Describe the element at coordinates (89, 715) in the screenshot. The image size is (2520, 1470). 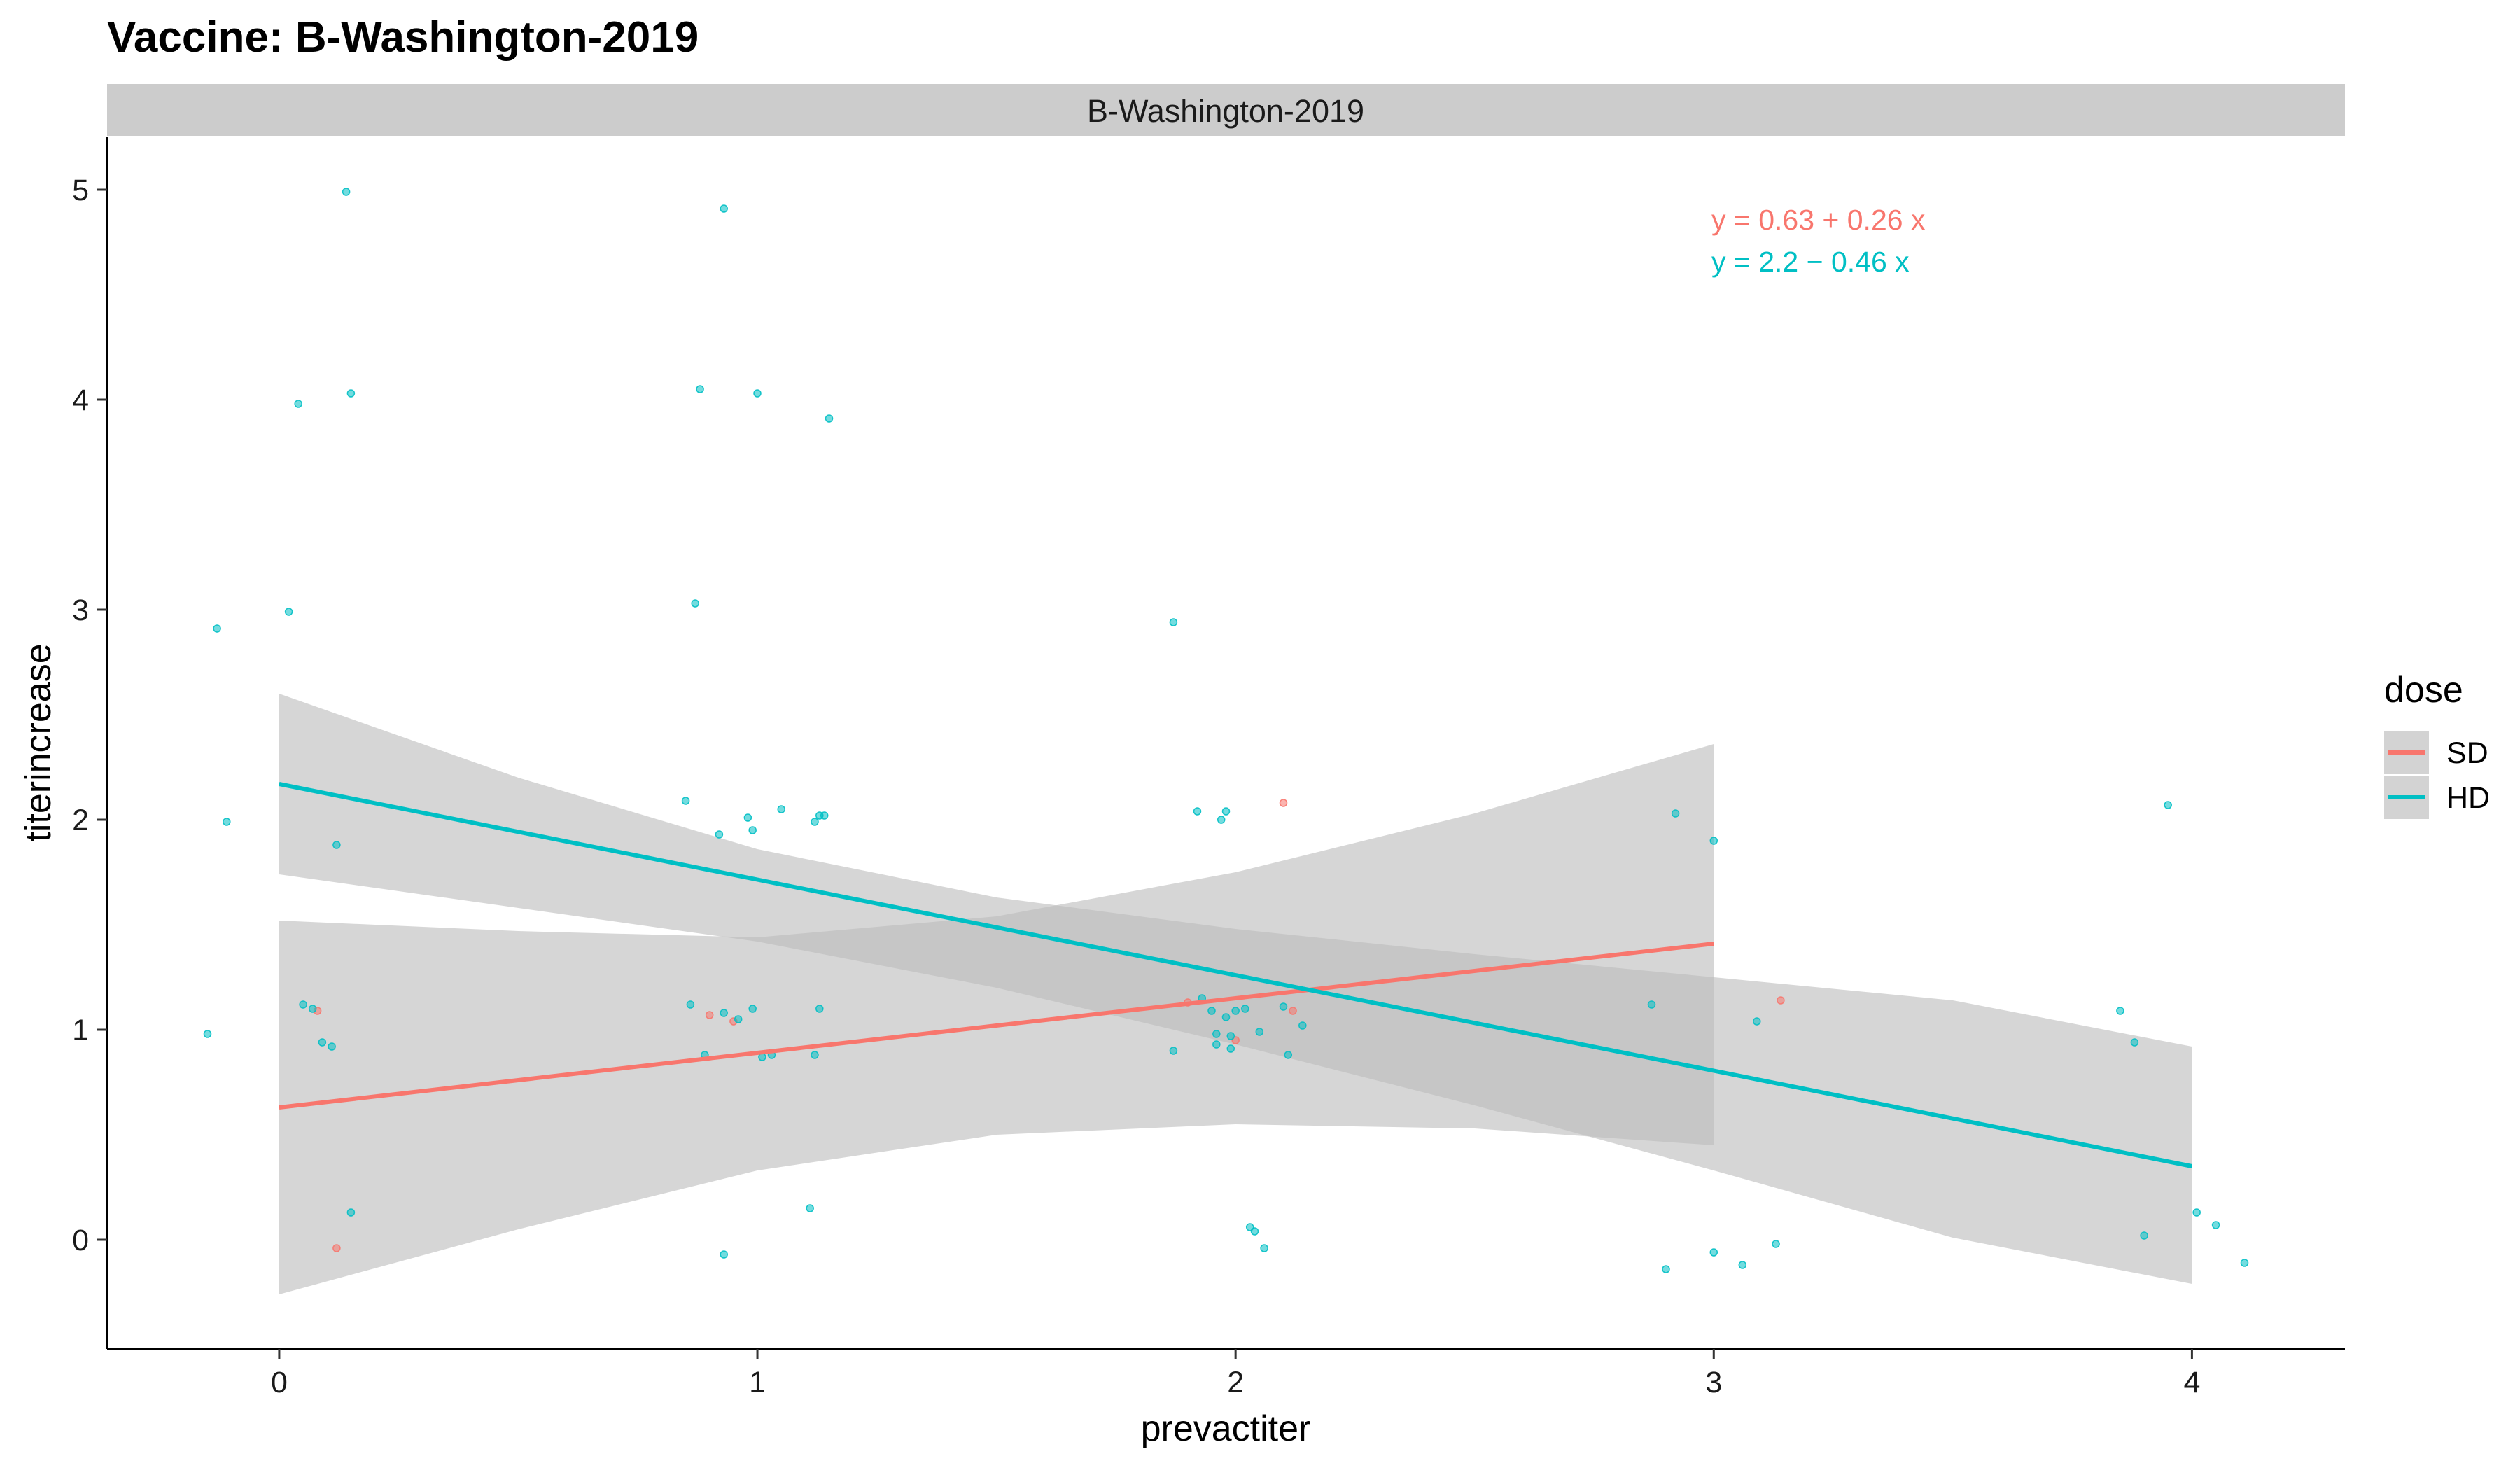
I see `y-axis-ticks: 0 1 2 3 4 5` at that location.